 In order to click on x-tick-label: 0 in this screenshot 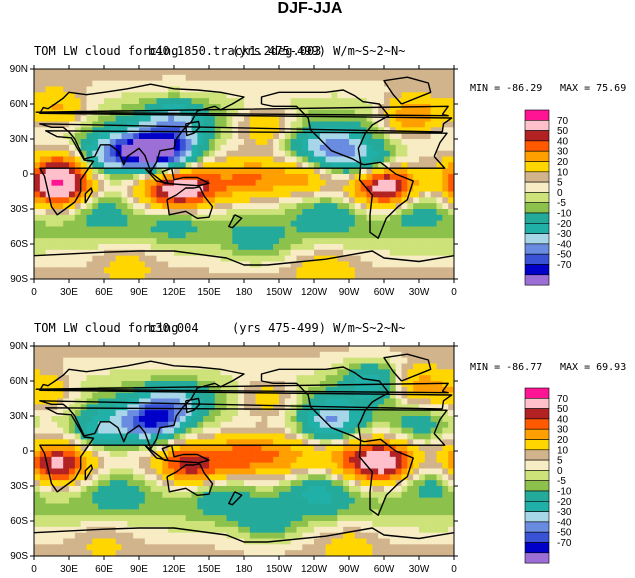, I will do `click(34, 292)`.